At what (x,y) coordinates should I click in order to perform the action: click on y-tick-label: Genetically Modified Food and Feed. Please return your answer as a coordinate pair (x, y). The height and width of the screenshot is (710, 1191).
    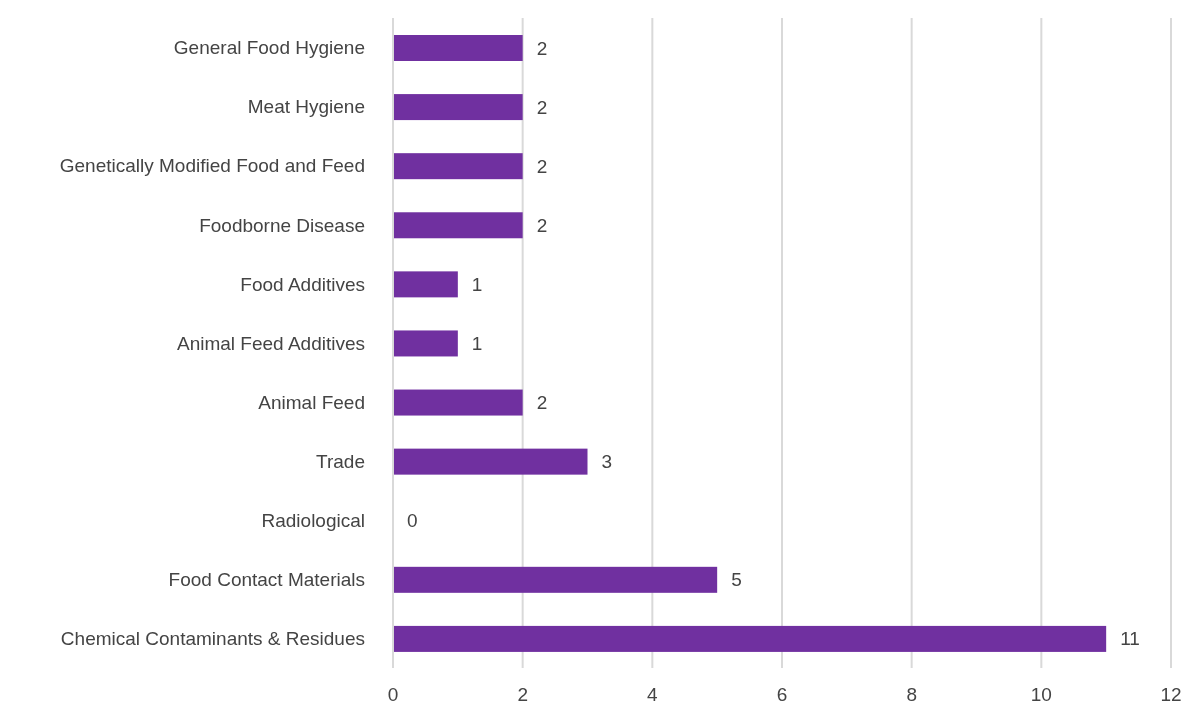
    Looking at the image, I should click on (212, 166).